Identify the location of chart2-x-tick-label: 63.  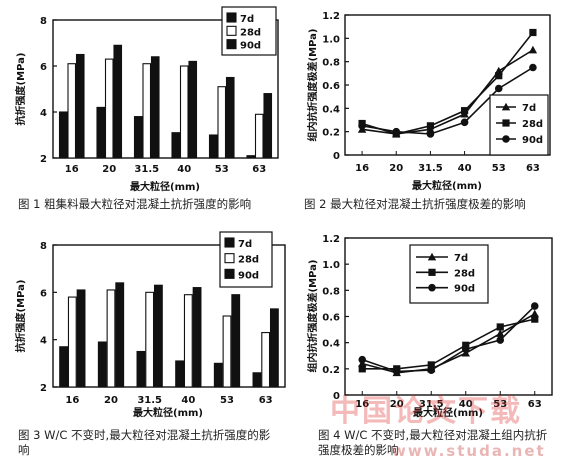
(533, 168).